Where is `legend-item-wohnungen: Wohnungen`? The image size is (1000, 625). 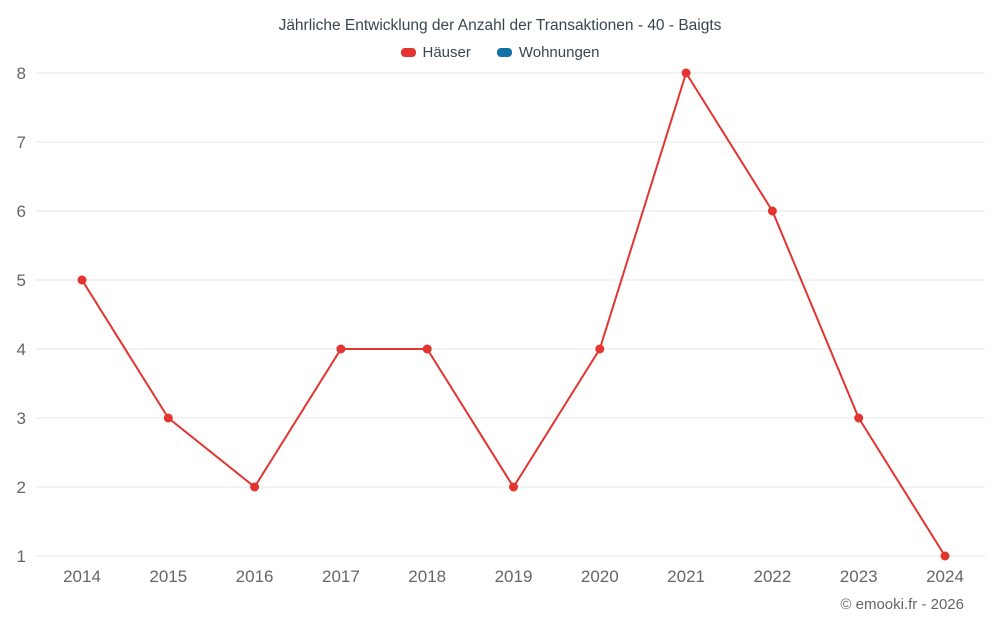
legend-item-wohnungen: Wohnungen is located at coordinates (548, 52).